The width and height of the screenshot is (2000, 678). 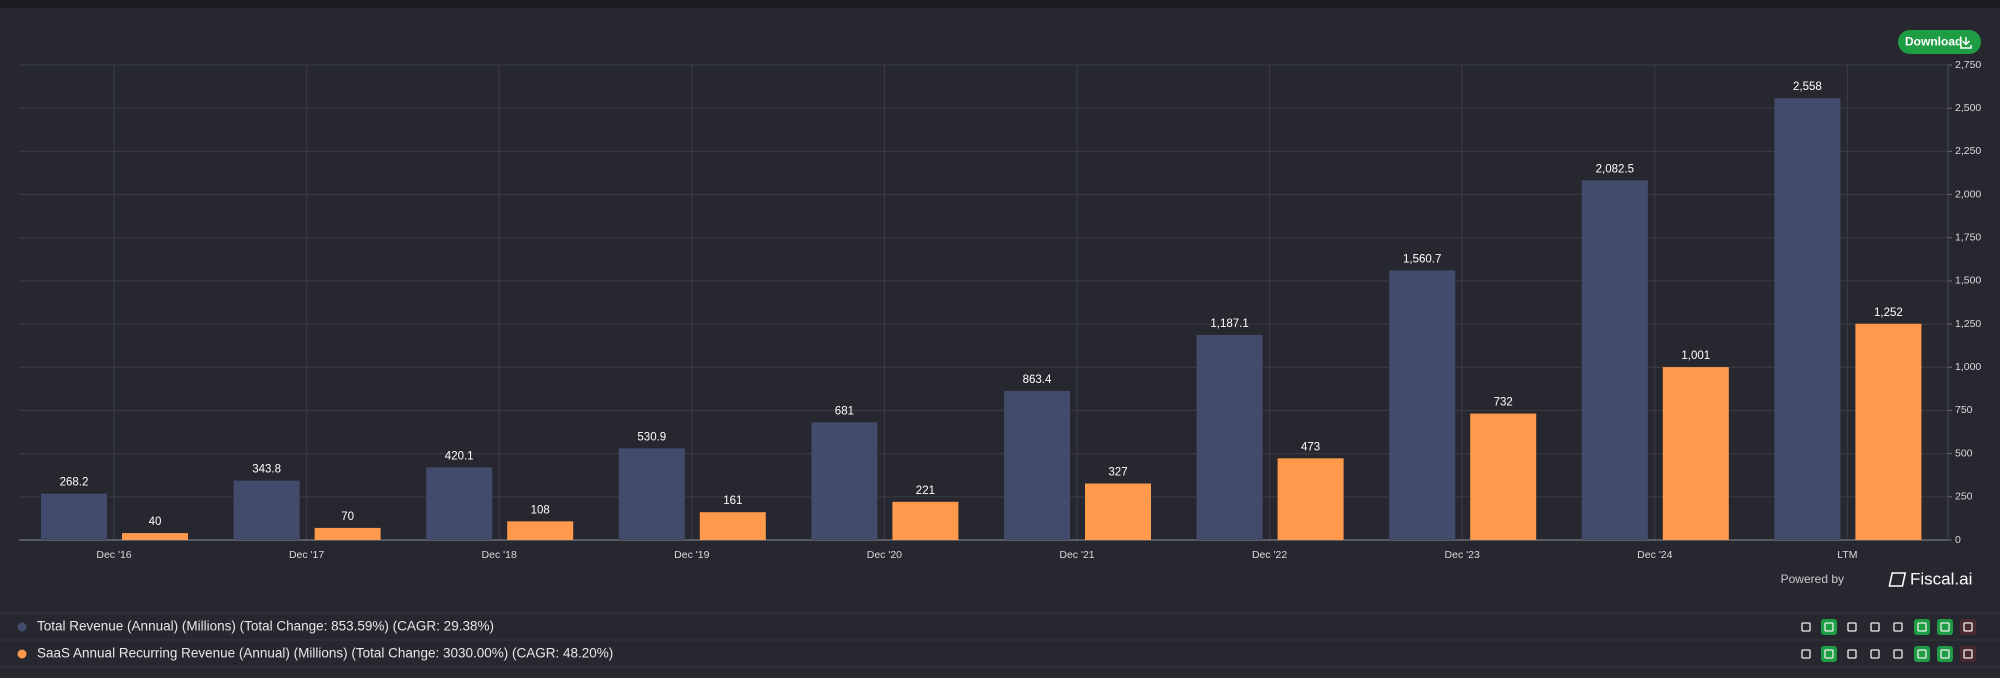 What do you see at coordinates (1966, 43) in the screenshot?
I see `download-icon` at bounding box center [1966, 43].